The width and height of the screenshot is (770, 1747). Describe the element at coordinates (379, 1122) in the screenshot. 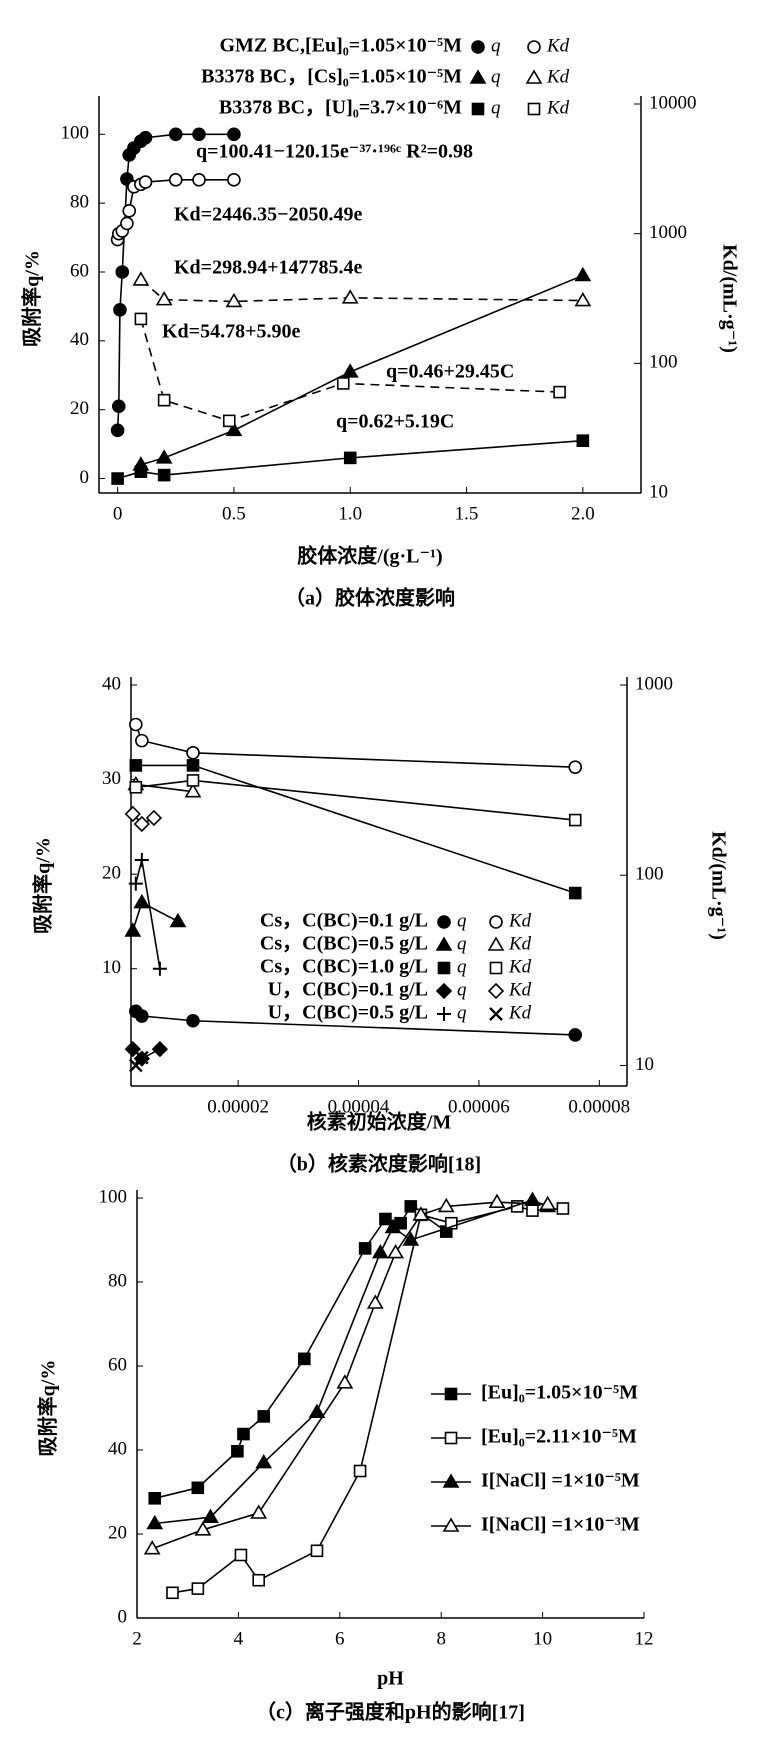

I see `x-axis-label: 核素初始浓度/M` at that location.